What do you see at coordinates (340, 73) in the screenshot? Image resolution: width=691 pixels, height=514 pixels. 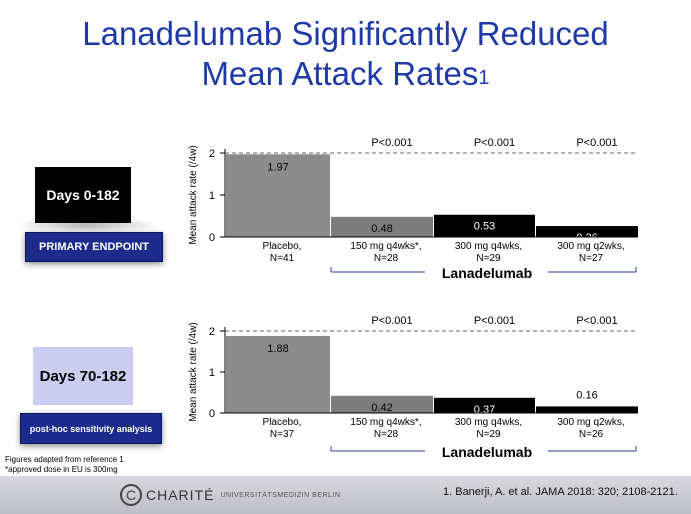 I see `title-line-2-text: Mean Attack Rates` at bounding box center [340, 73].